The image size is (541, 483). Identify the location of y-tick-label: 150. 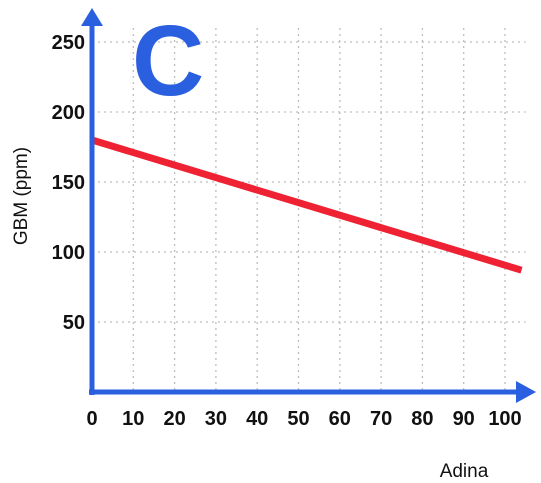
(68, 183).